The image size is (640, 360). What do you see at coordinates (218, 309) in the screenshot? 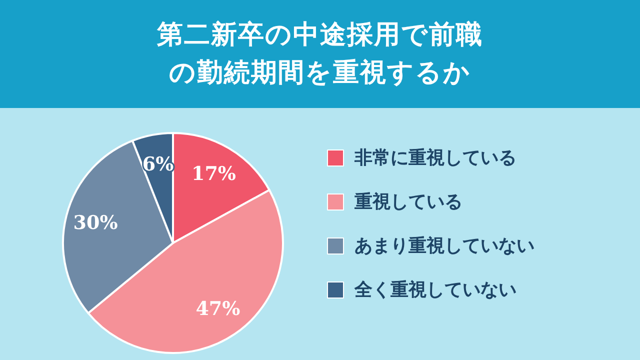
I see `data-label: 47%` at bounding box center [218, 309].